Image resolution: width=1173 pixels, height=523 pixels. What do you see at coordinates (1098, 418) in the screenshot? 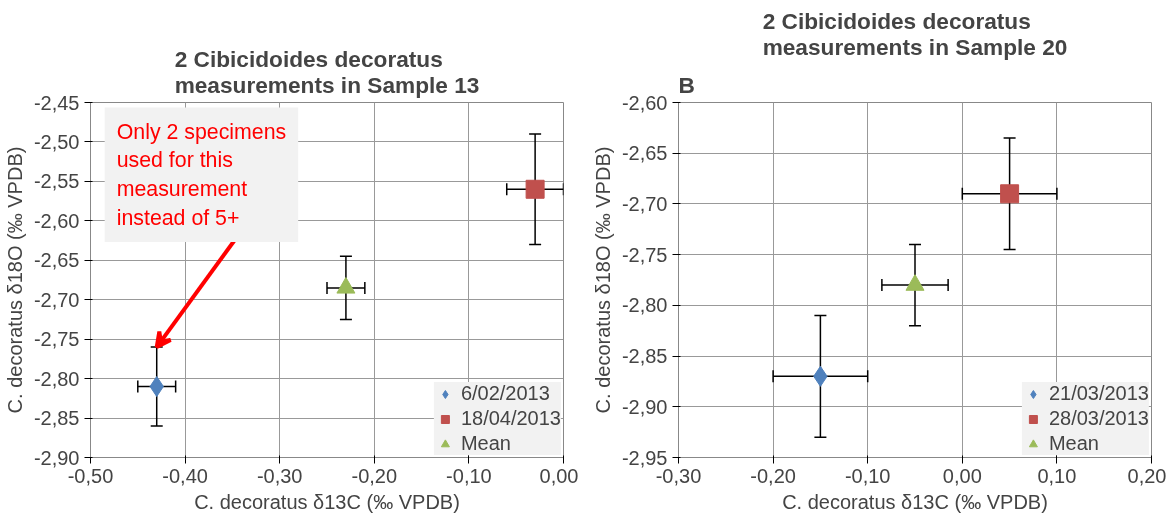
I see `legend-label: 28/03/2013` at bounding box center [1098, 418].